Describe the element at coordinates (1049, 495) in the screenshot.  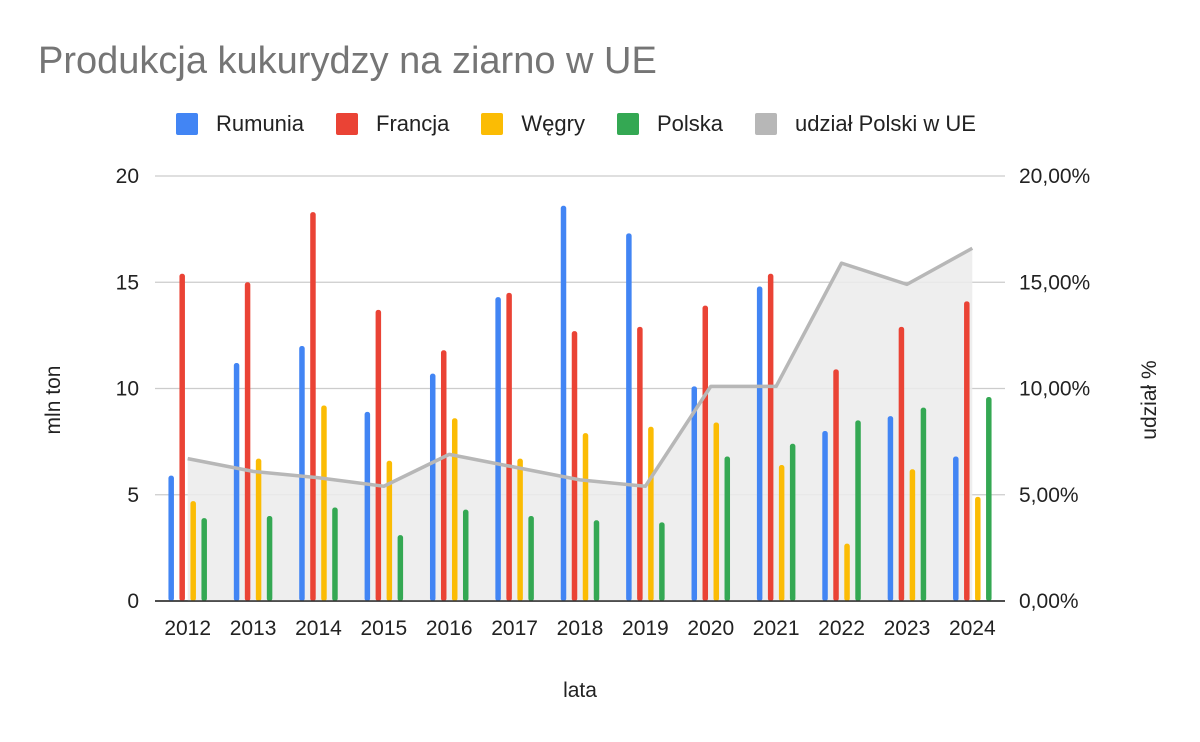
I see `y2-tick-label: 5,00%` at that location.